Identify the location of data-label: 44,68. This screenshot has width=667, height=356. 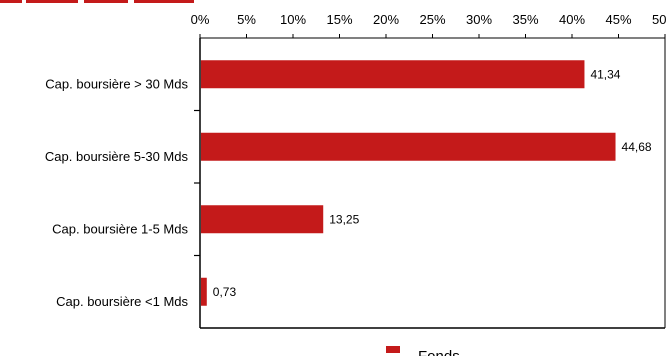
(637, 147).